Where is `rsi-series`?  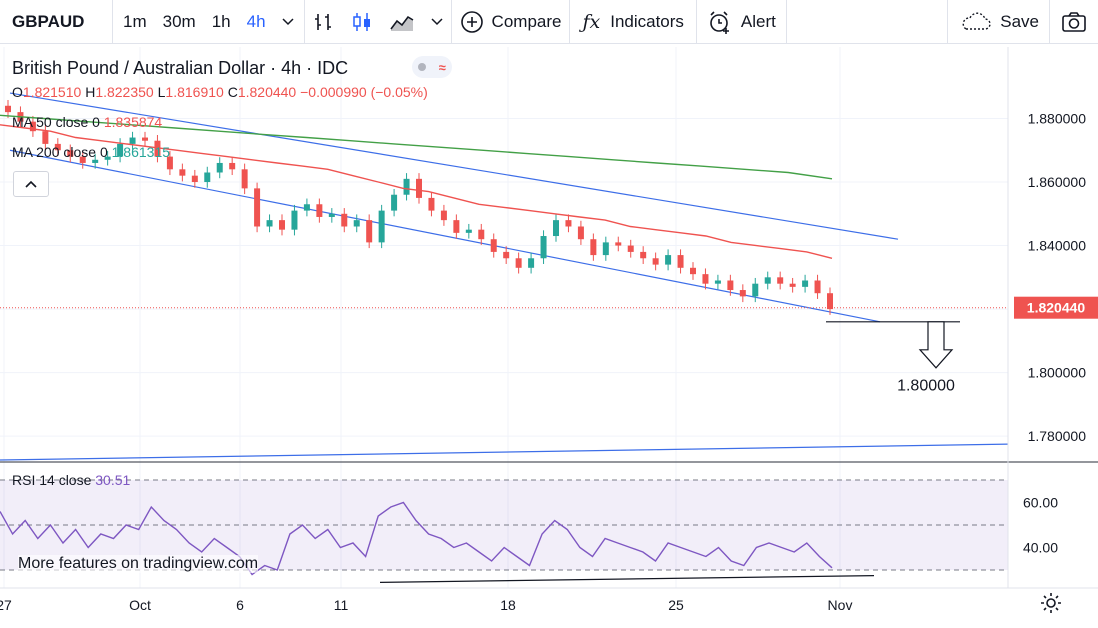
rsi-series is located at coordinates (416, 538).